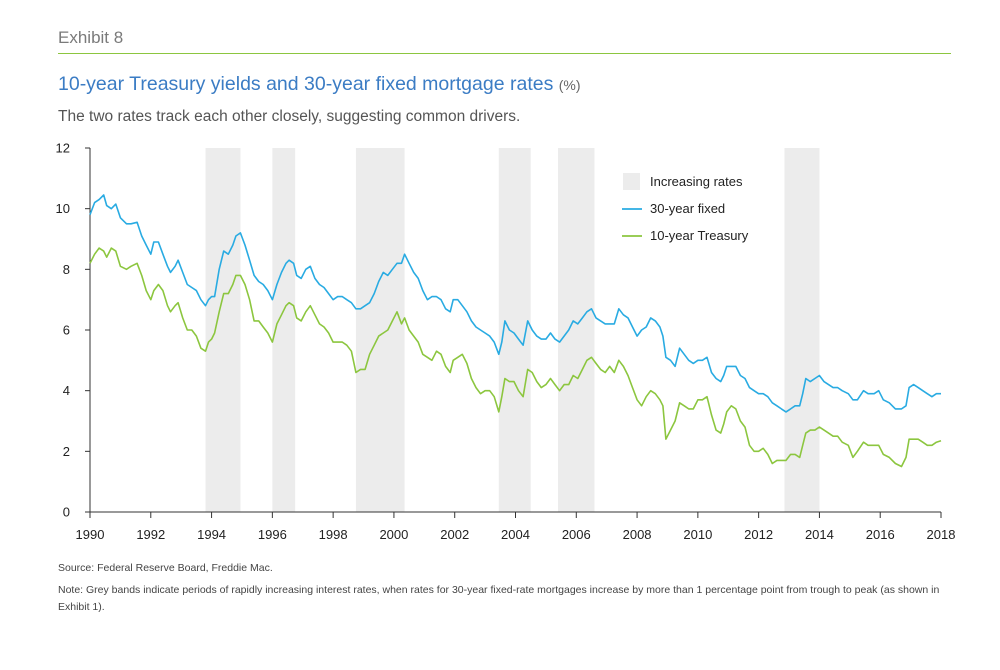  Describe the element at coordinates (150, 534) in the screenshot. I see `x-tick-label: 1992` at that location.